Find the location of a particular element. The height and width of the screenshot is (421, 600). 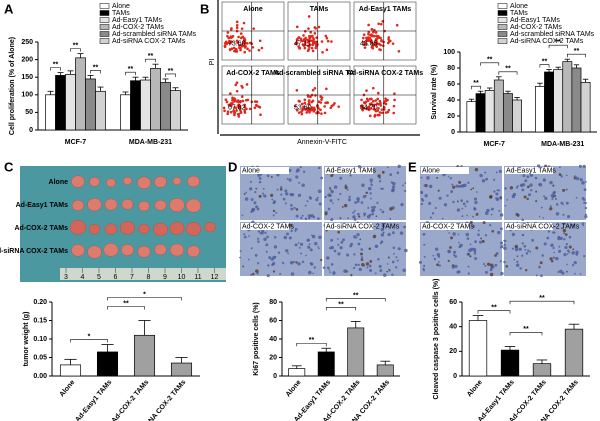

panel-label: C is located at coordinates (9, 166).